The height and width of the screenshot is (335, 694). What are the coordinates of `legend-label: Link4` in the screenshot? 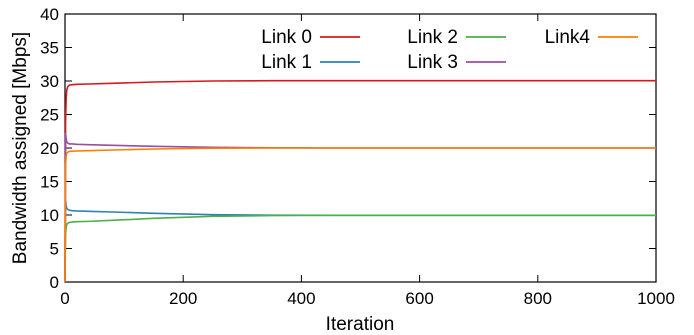 It's located at (568, 37).